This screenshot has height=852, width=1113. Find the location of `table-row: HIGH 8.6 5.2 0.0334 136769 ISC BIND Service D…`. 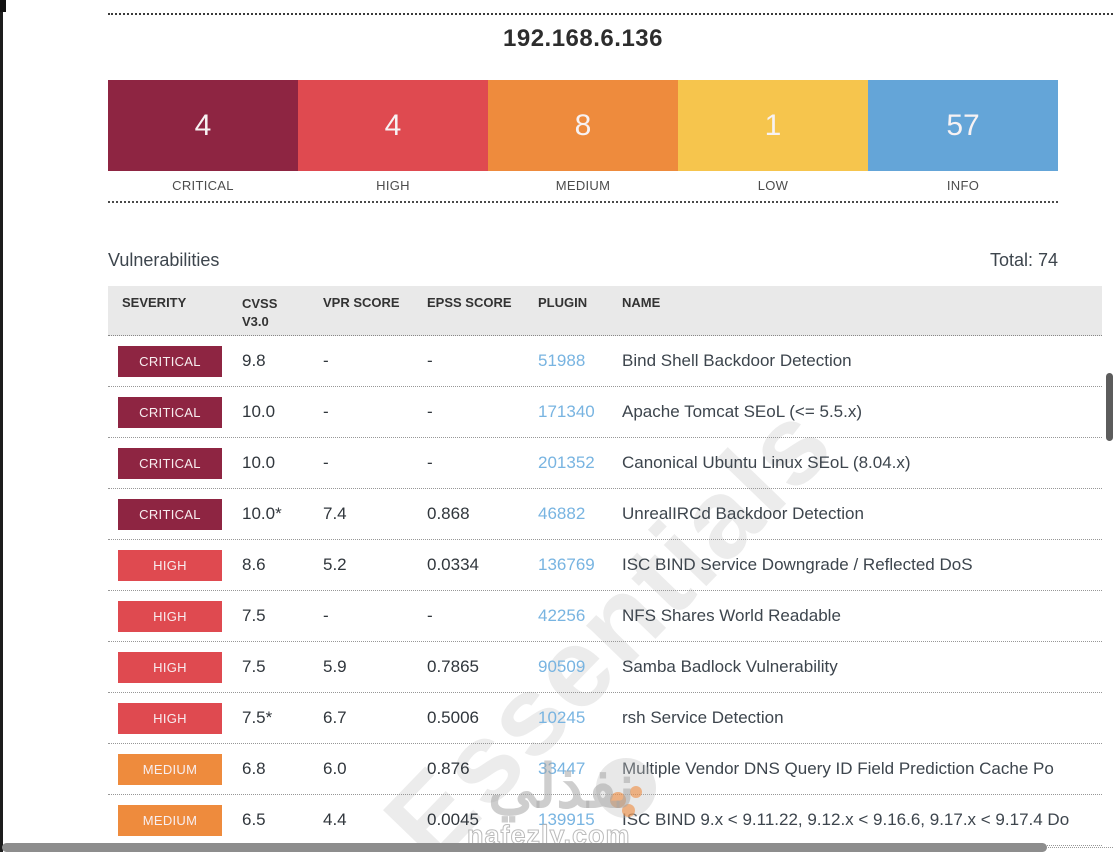

table-row: HIGH 8.6 5.2 0.0334 136769 ISC BIND Service D… is located at coordinates (605, 565).